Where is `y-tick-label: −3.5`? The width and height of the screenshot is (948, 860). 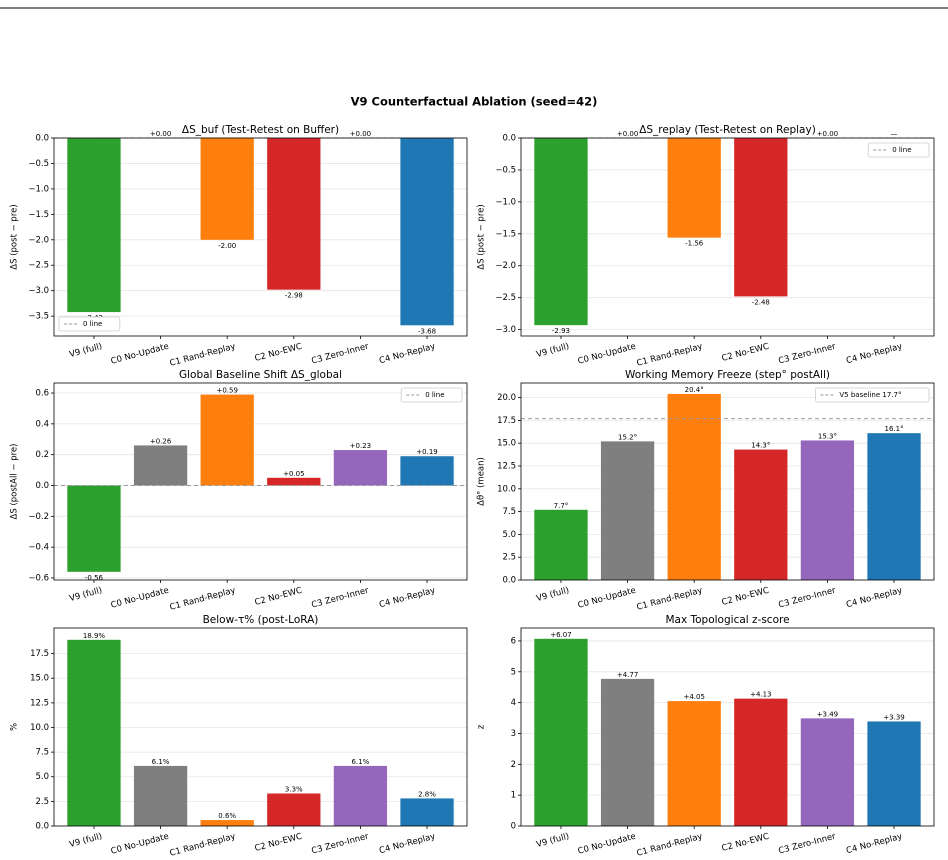
y-tick-label: −3.5 is located at coordinates (38, 317).